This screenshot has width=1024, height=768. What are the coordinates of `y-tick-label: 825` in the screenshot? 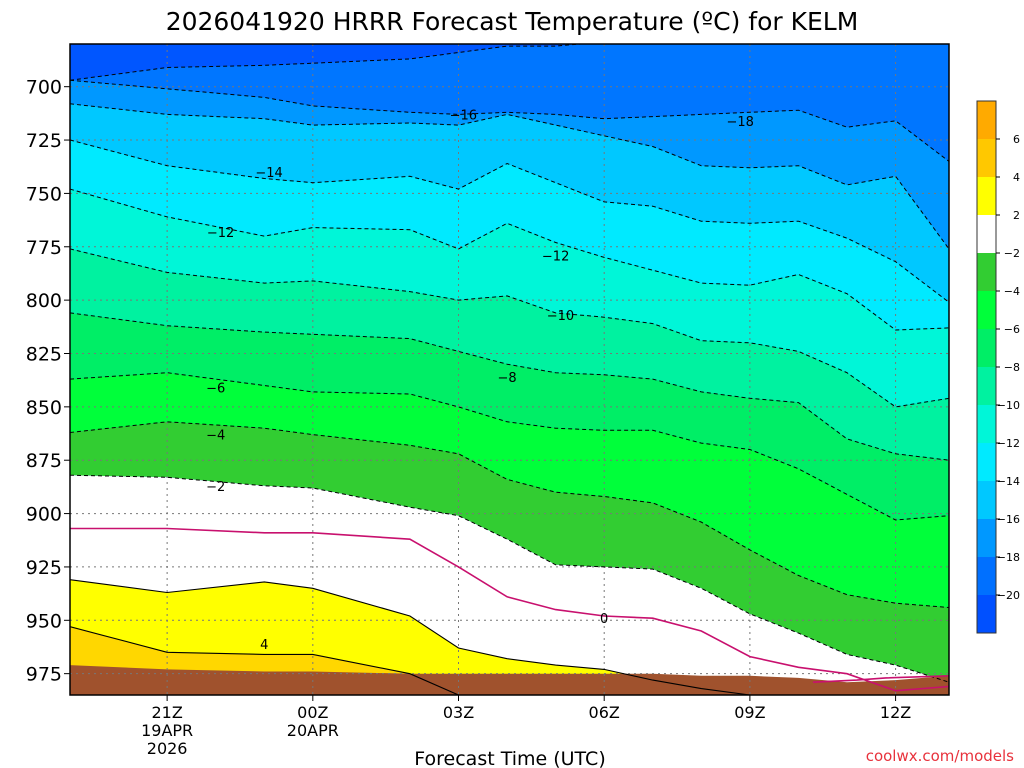 It's located at (44, 354).